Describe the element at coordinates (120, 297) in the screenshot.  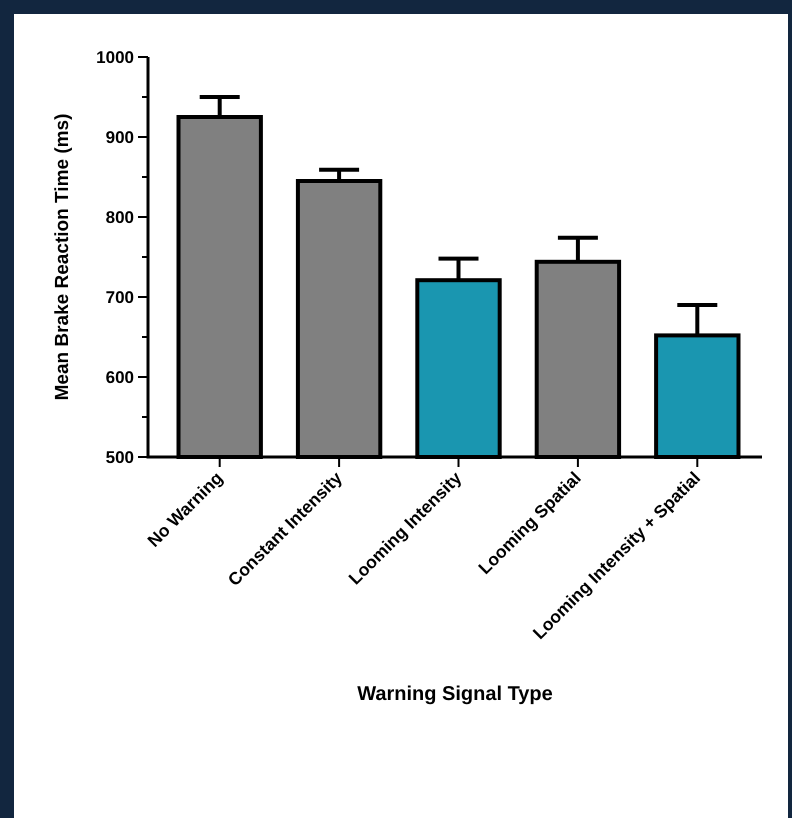
I see `y-tick-label: 700` at that location.